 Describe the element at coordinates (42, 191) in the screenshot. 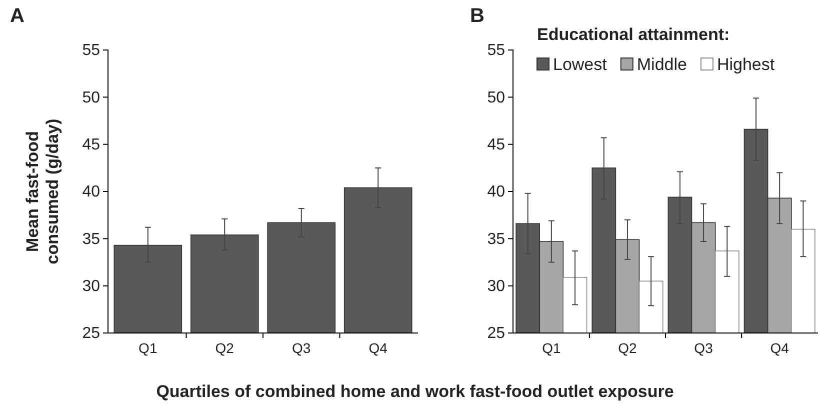

I see `y-axis-title: Mean fast-food consumed (g/day)` at that location.